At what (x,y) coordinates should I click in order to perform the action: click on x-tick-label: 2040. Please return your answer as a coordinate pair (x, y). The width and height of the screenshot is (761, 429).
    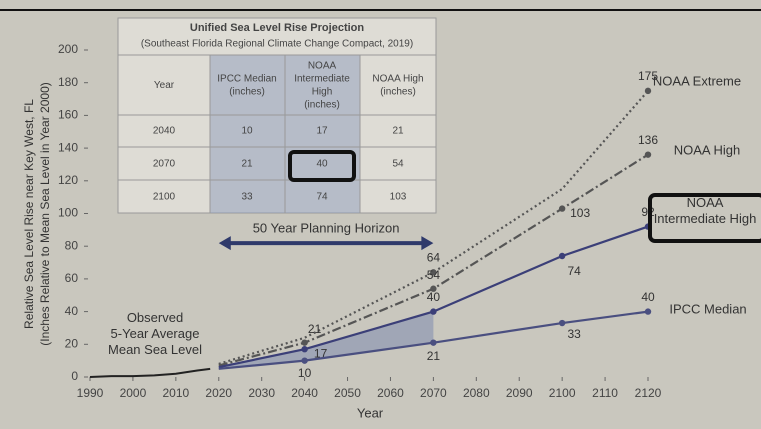
    Looking at the image, I should click on (304, 393).